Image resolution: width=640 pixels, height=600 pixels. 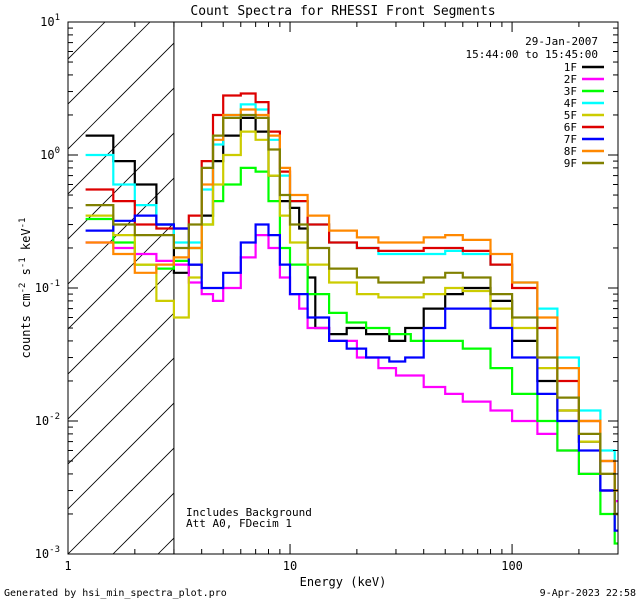 What do you see at coordinates (570, 151) in the screenshot?
I see `legend-label-8F: 8F` at bounding box center [570, 151].